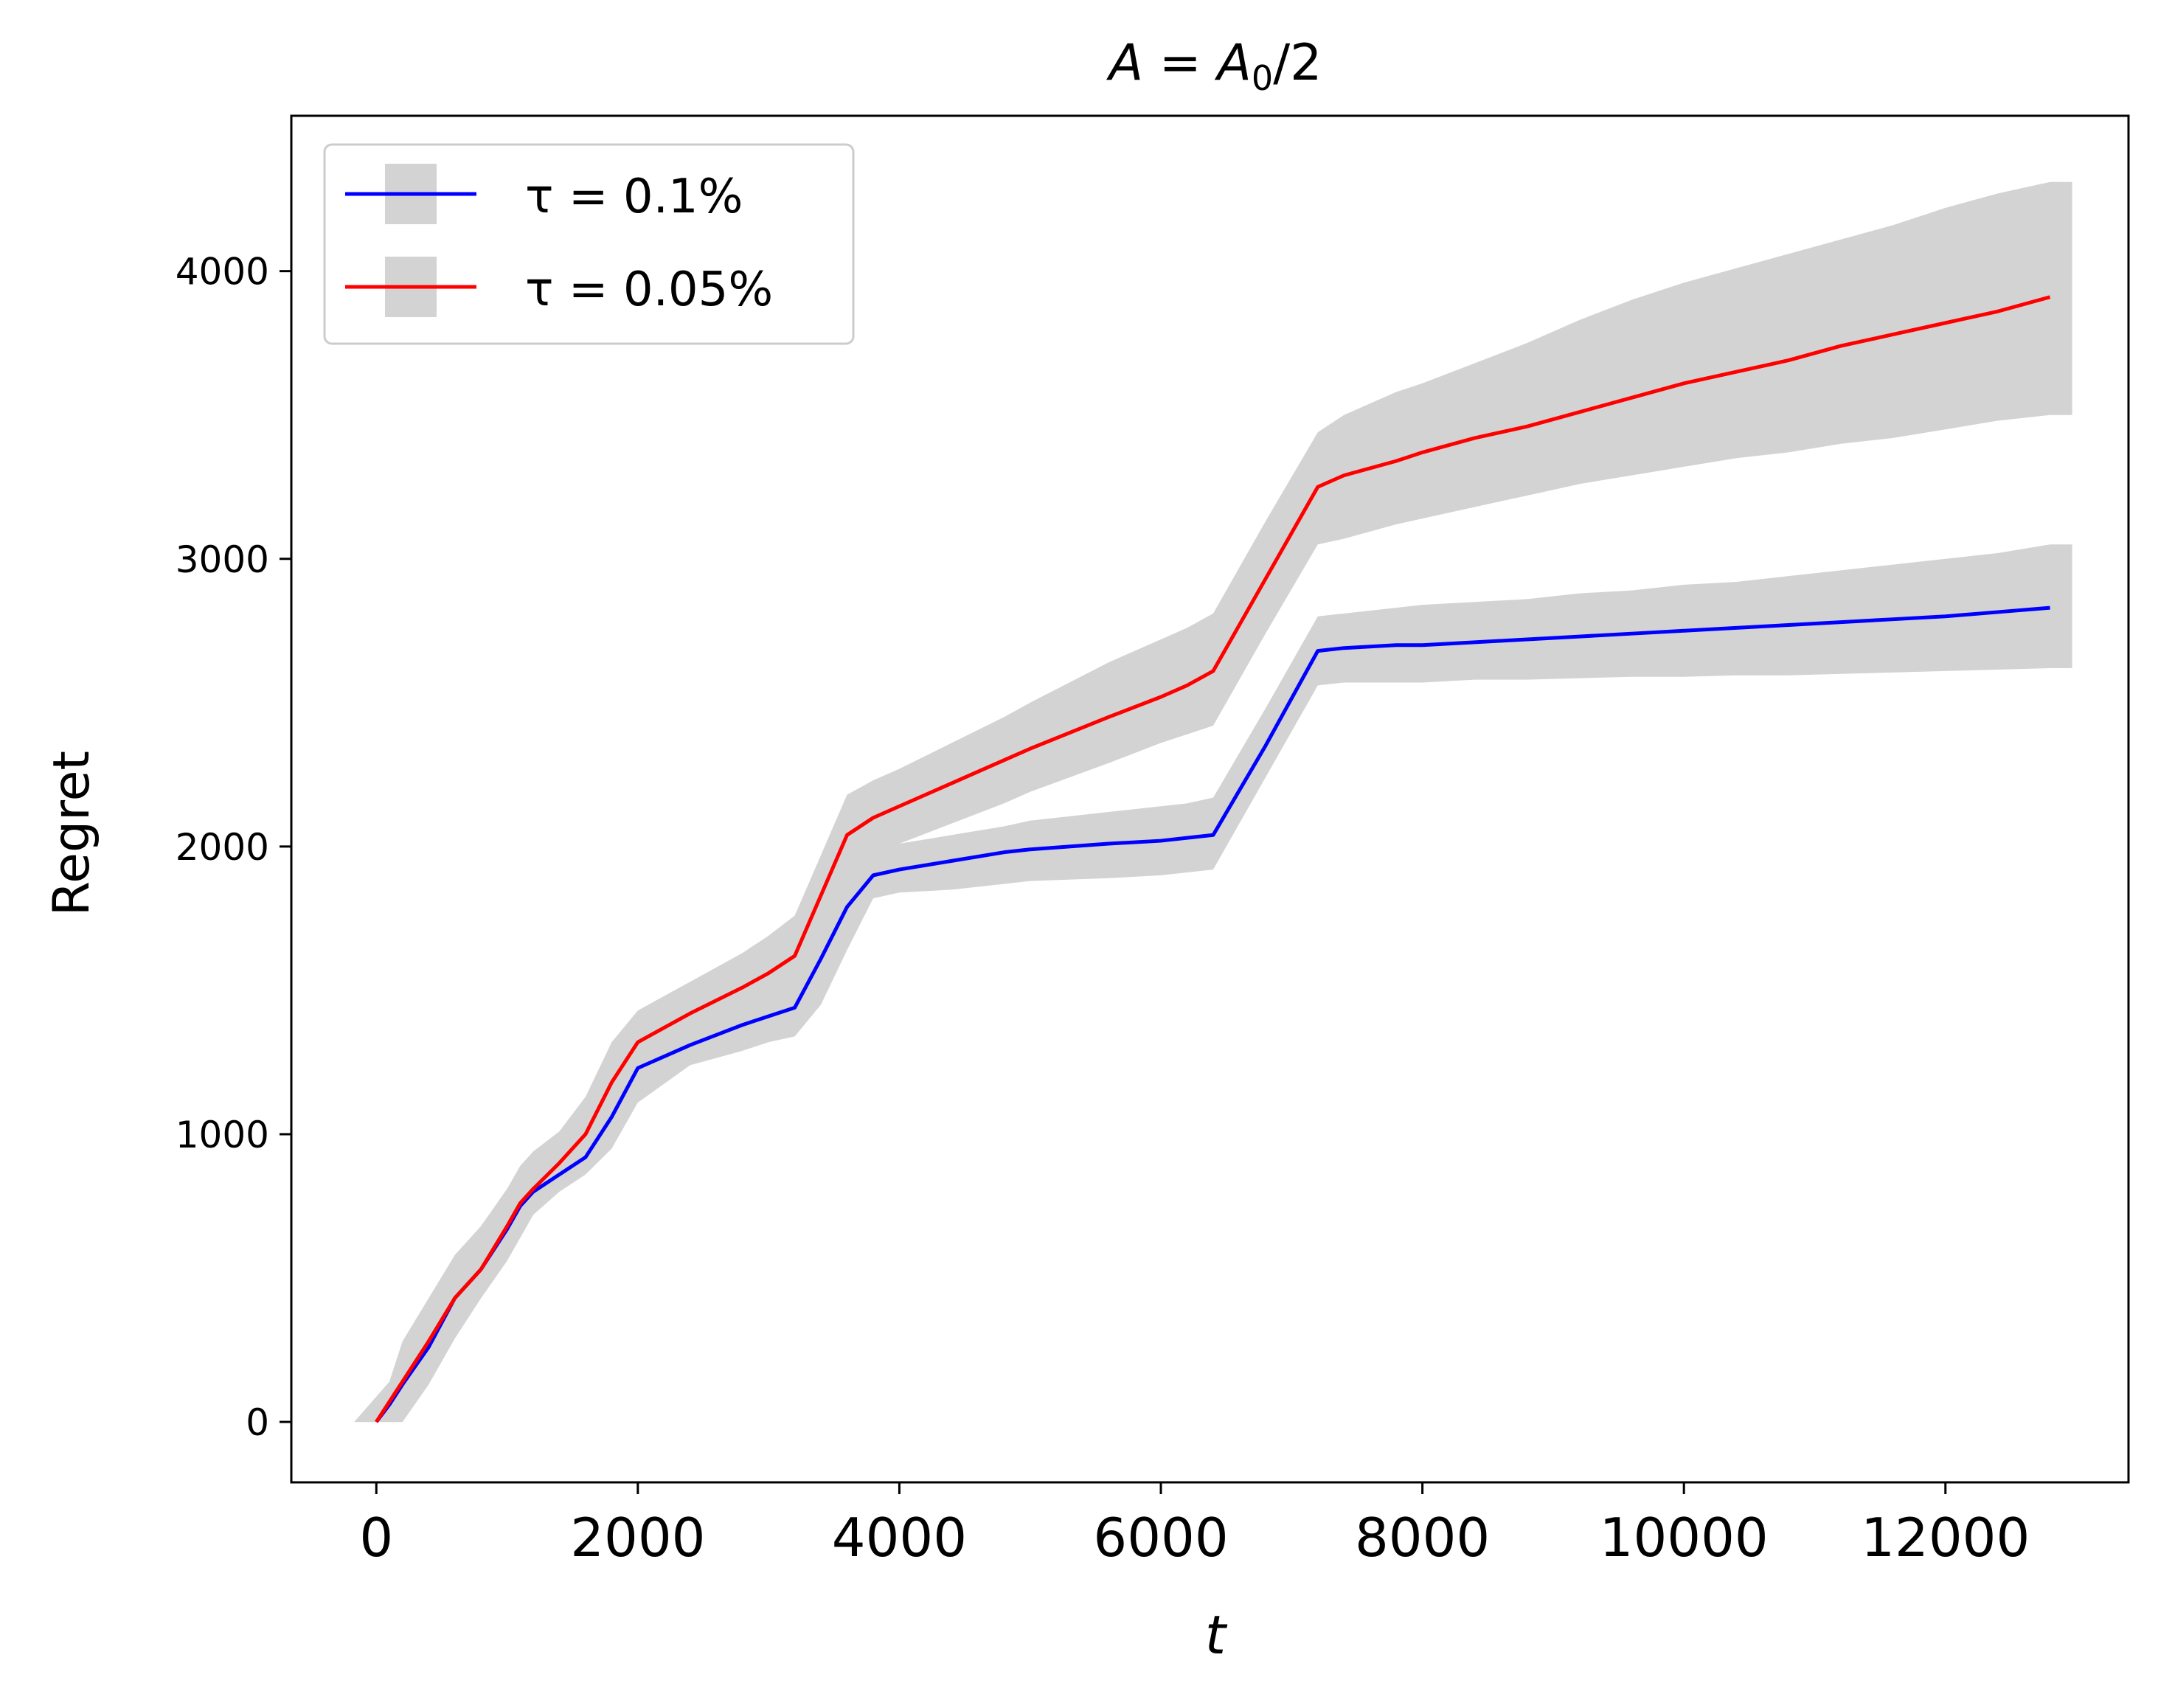 The width and height of the screenshot is (2158, 1708). Describe the element at coordinates (72, 833) in the screenshot. I see `y-axis-label: Regret` at that location.